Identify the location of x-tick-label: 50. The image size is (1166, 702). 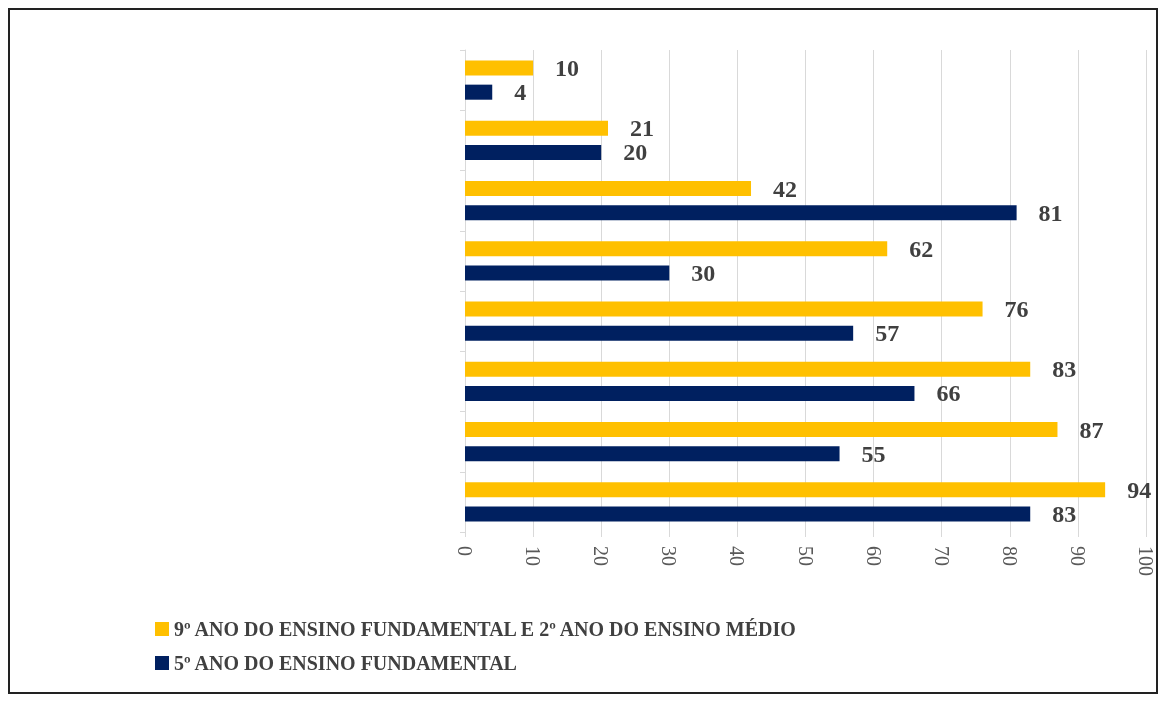
(805, 556).